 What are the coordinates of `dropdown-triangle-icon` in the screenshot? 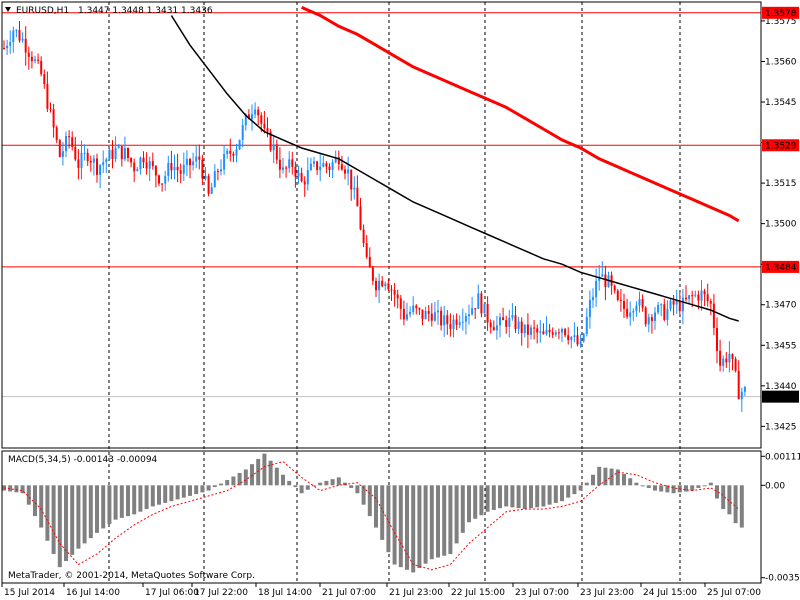 It's located at (8, 9).